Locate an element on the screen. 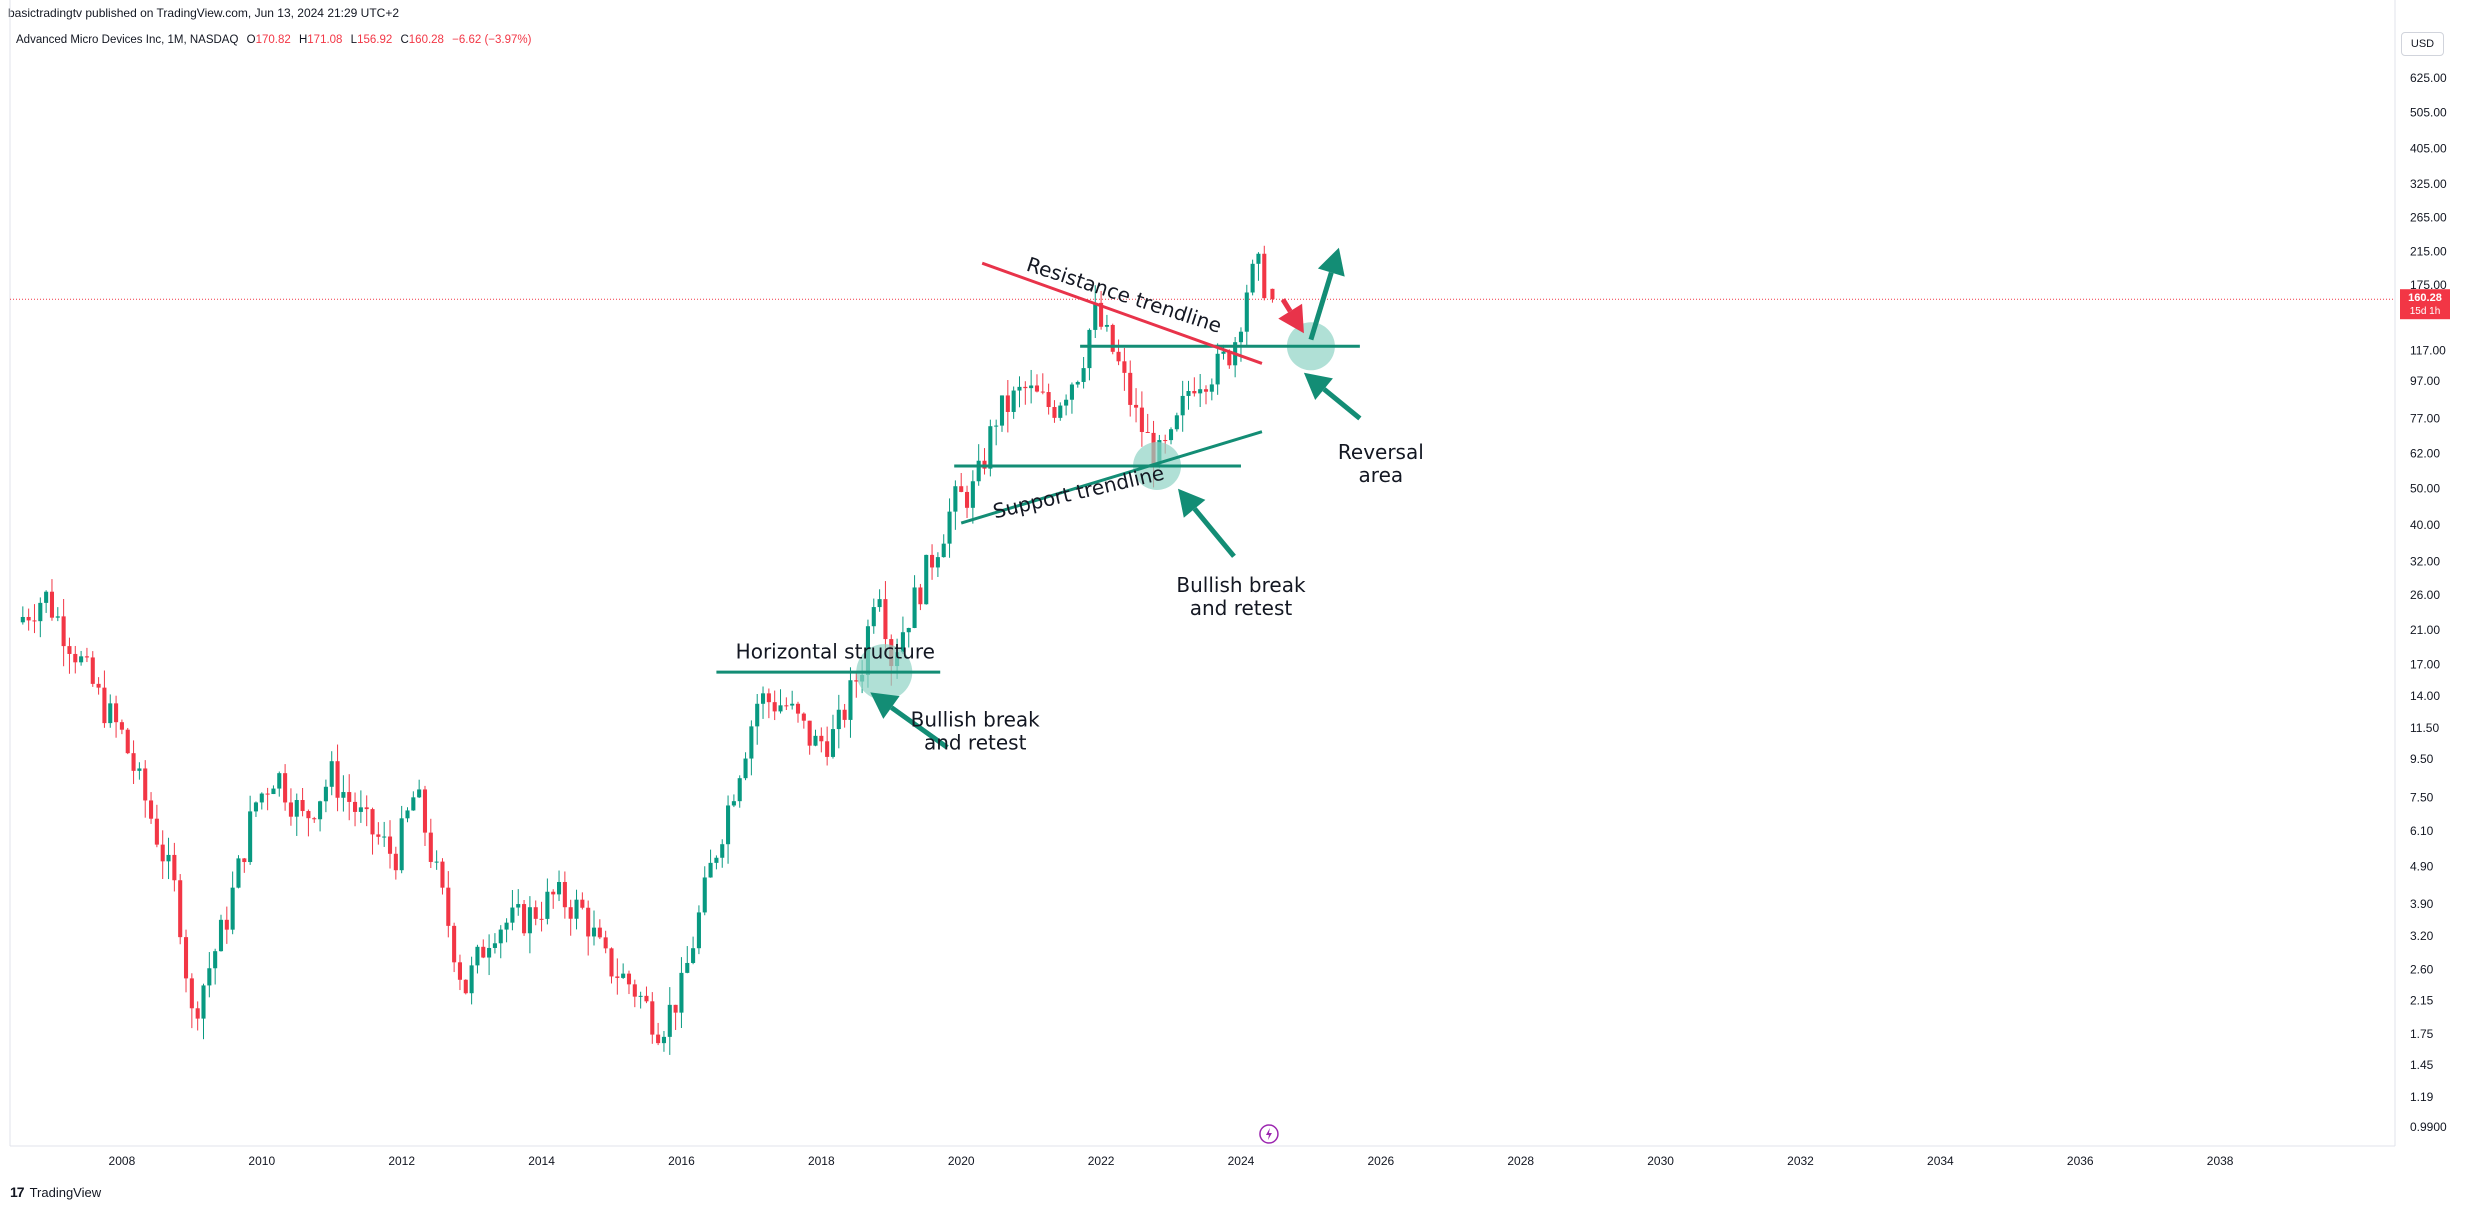 The image size is (2475, 1210). y-tick-label: 2.60 is located at coordinates (2422, 970).